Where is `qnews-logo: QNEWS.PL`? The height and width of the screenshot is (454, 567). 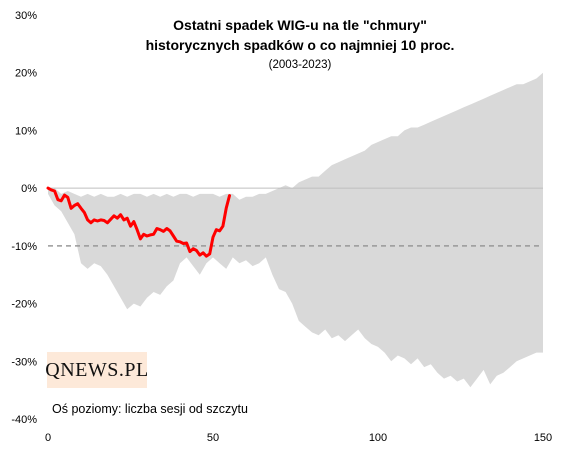 qnews-logo: QNEWS.PL is located at coordinates (97, 370).